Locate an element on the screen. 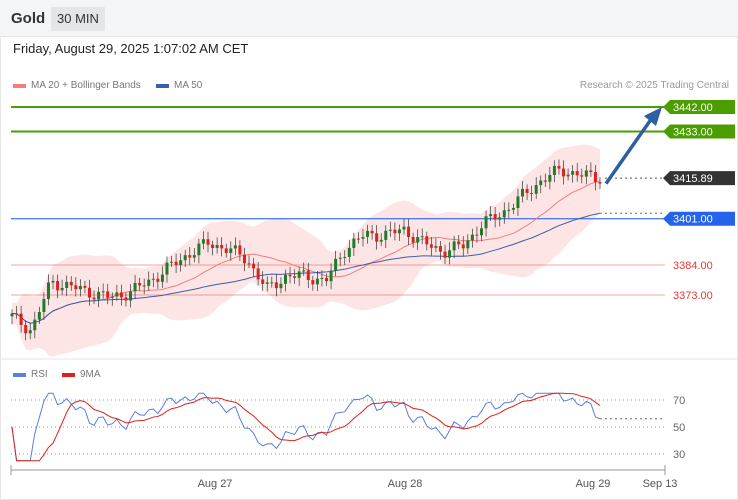 Image resolution: width=738 pixels, height=500 pixels. x-tick-label: Sep 13 is located at coordinates (660, 484).